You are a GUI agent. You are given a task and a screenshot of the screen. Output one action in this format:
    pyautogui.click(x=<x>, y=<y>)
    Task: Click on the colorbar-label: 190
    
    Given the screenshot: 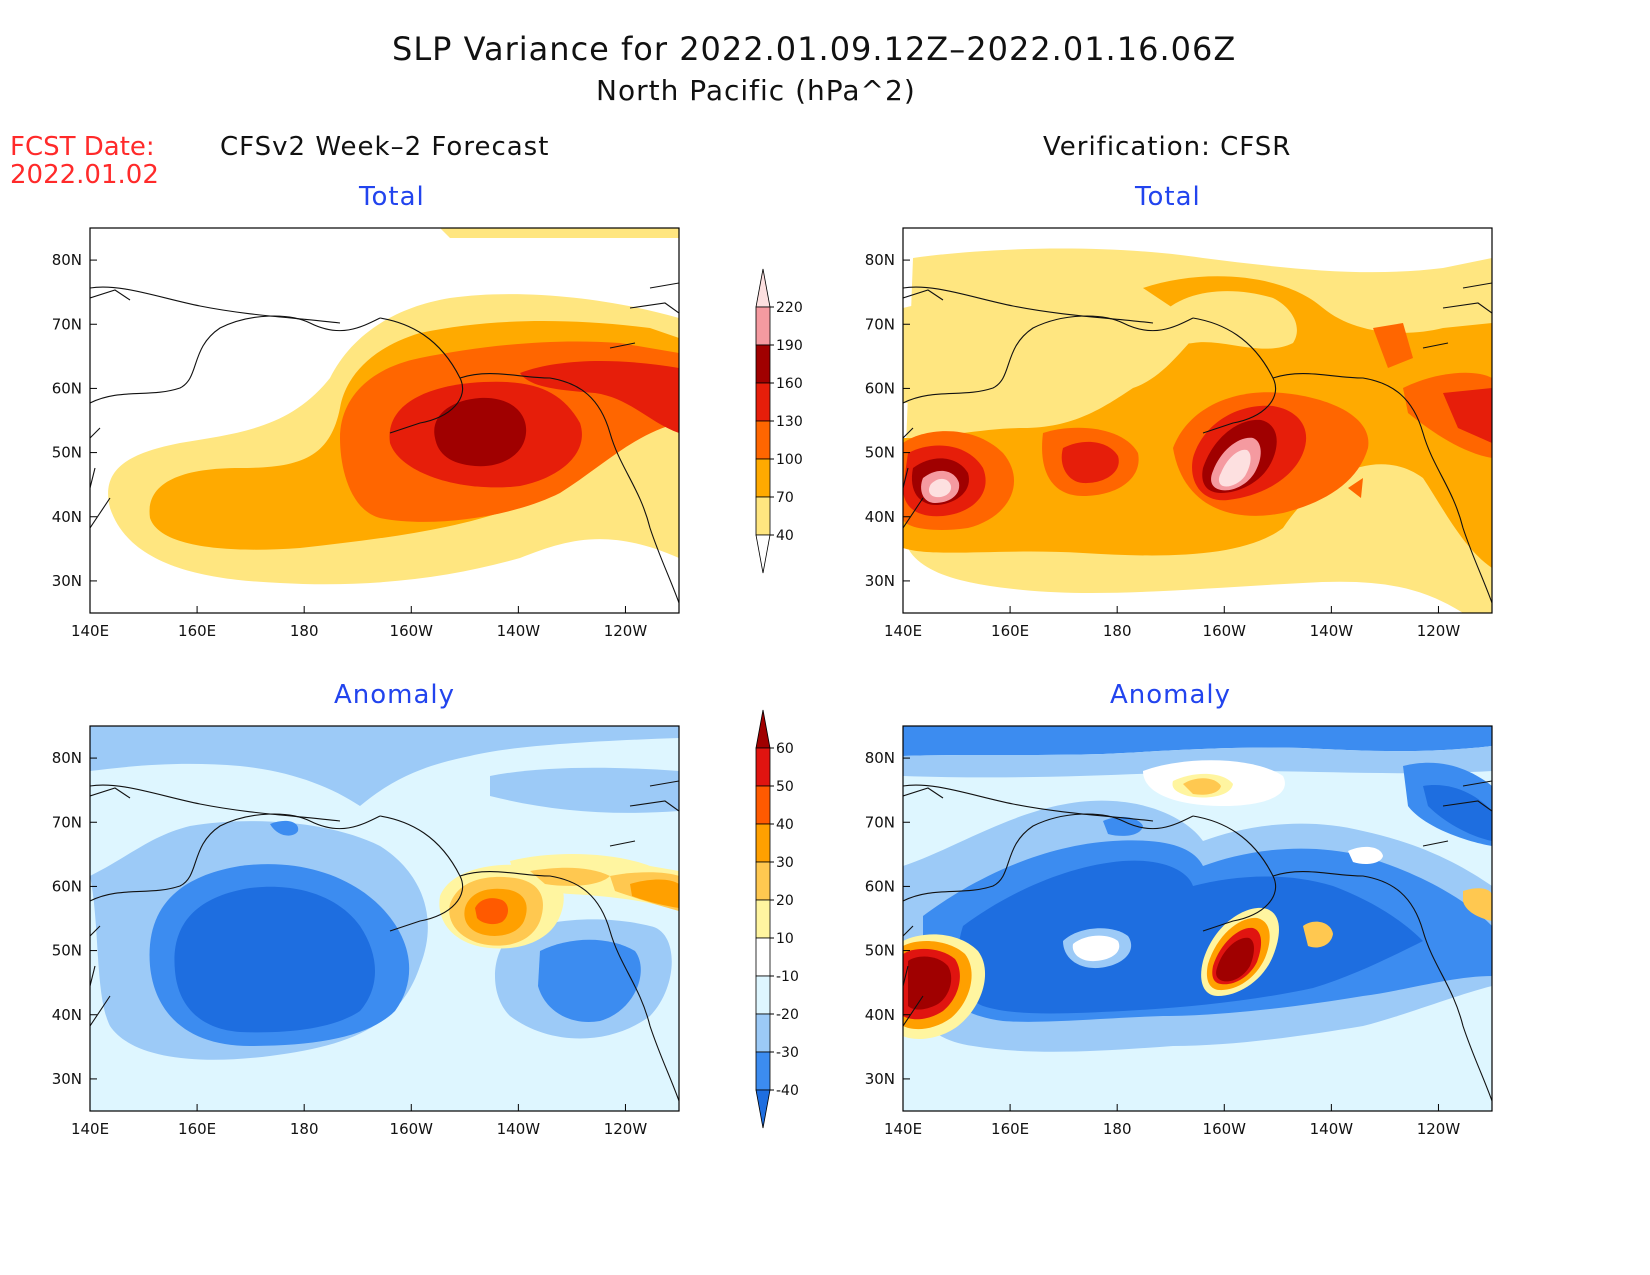 What is the action you would take?
    pyautogui.click(x=789, y=346)
    